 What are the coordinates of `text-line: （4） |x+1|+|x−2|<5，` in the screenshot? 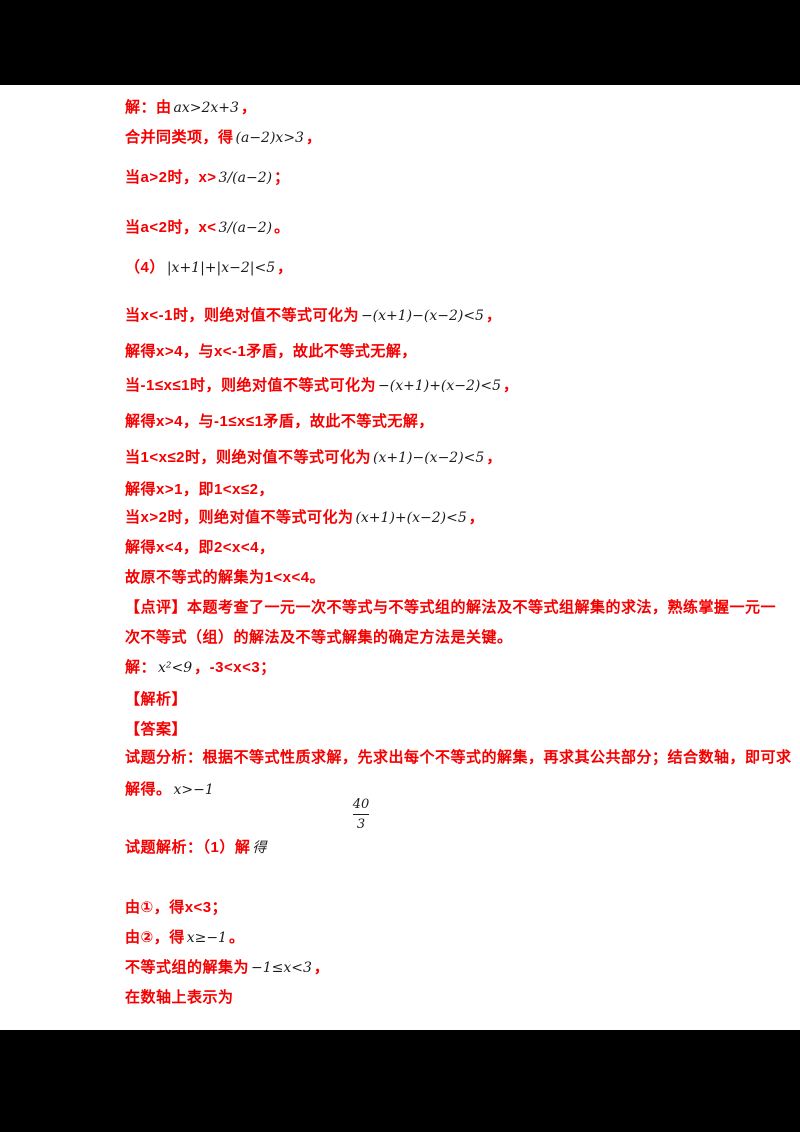 It's located at (209, 268).